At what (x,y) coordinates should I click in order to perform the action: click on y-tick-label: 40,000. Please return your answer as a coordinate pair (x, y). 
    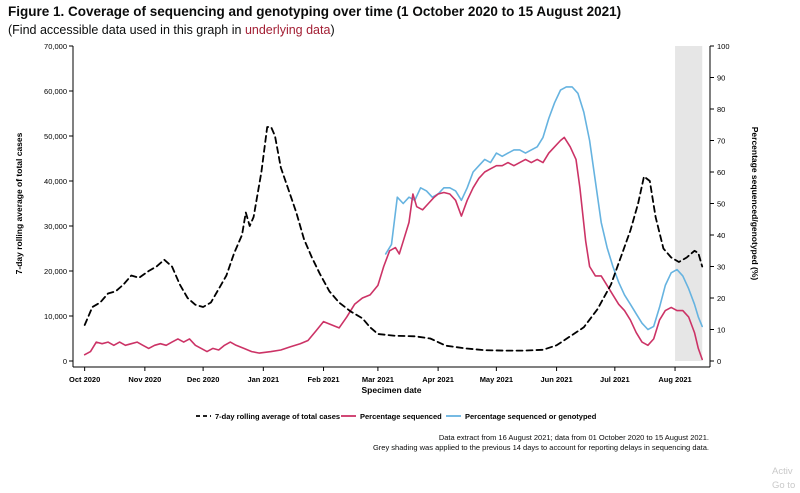
    Looking at the image, I should click on (55, 181).